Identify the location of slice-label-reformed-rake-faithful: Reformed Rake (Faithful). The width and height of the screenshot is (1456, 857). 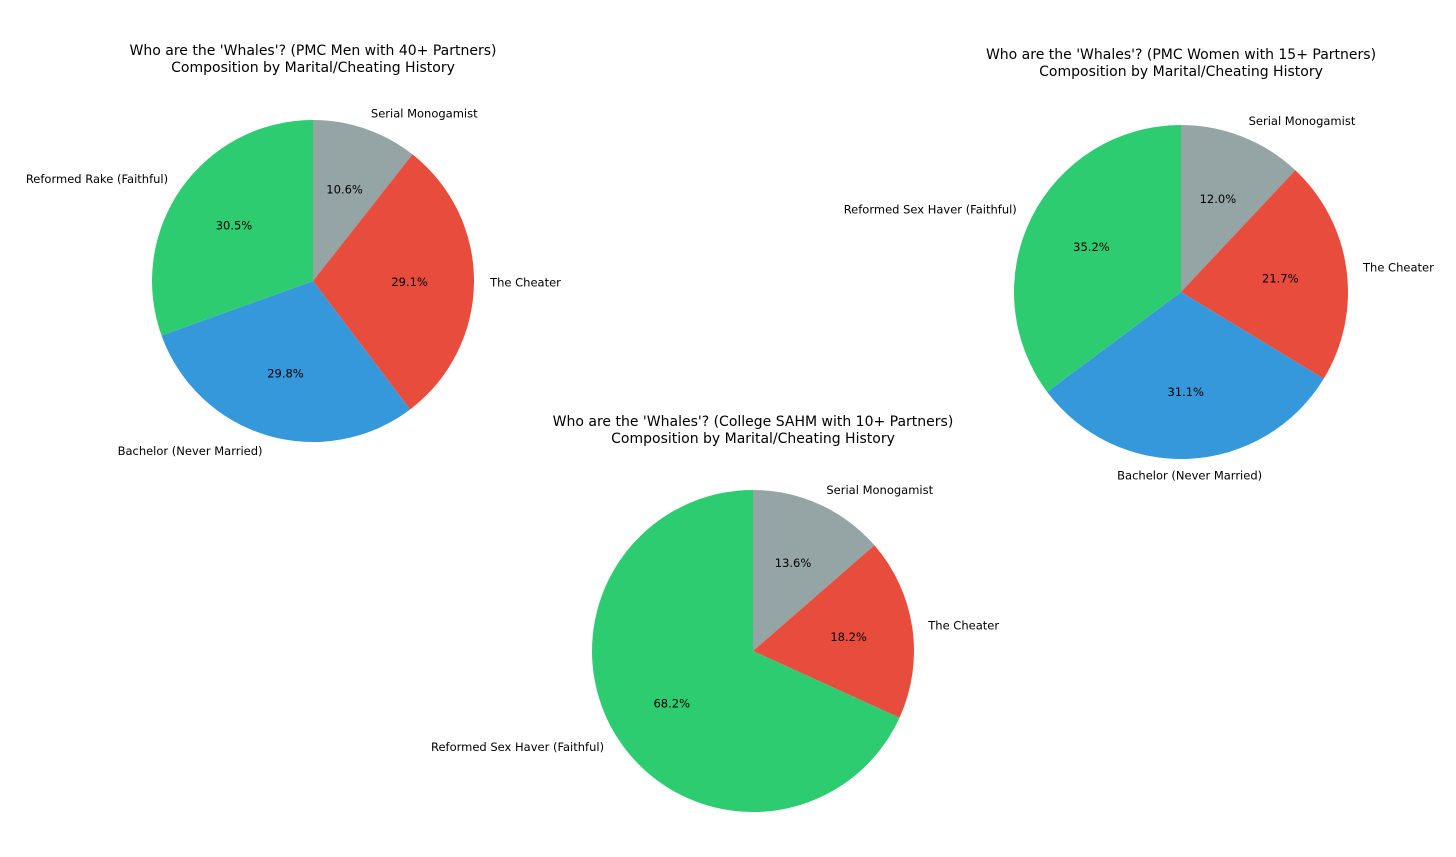
(97, 179).